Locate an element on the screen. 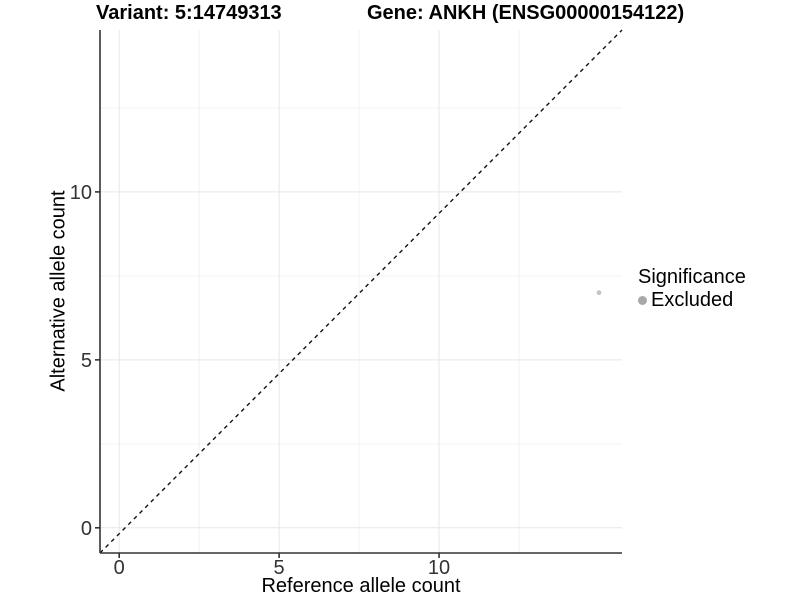 This screenshot has height=600, width=800. x-tick-label: 10 is located at coordinates (439, 568).